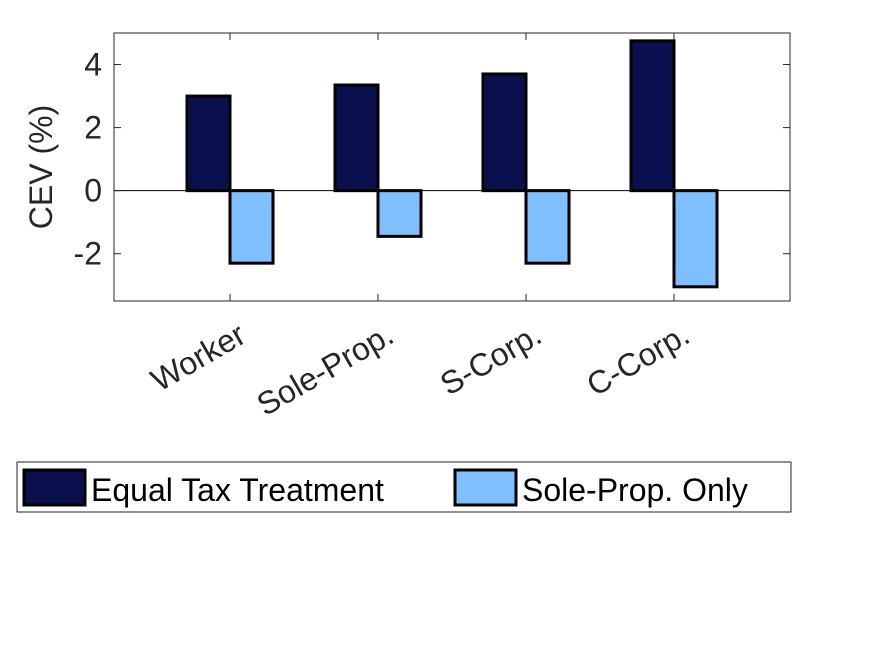 Image resolution: width=875 pixels, height=656 pixels. I want to click on x-tick-labels: Worker Sole-Prop. S-Corp. C-Corp., so click(420, 369).